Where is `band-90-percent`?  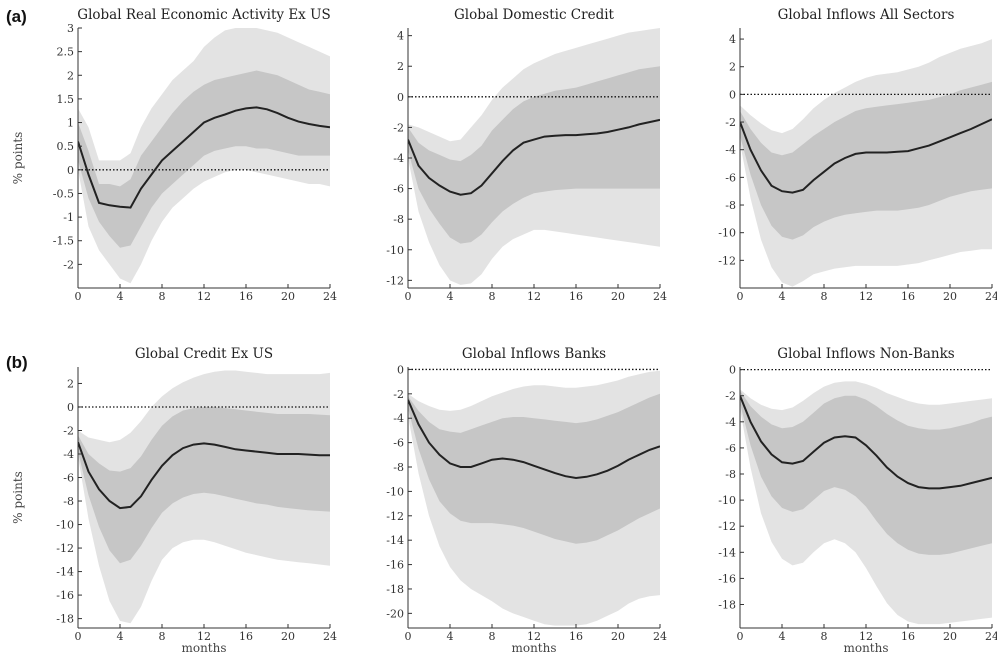
band-90-percent is located at coordinates (204, 156).